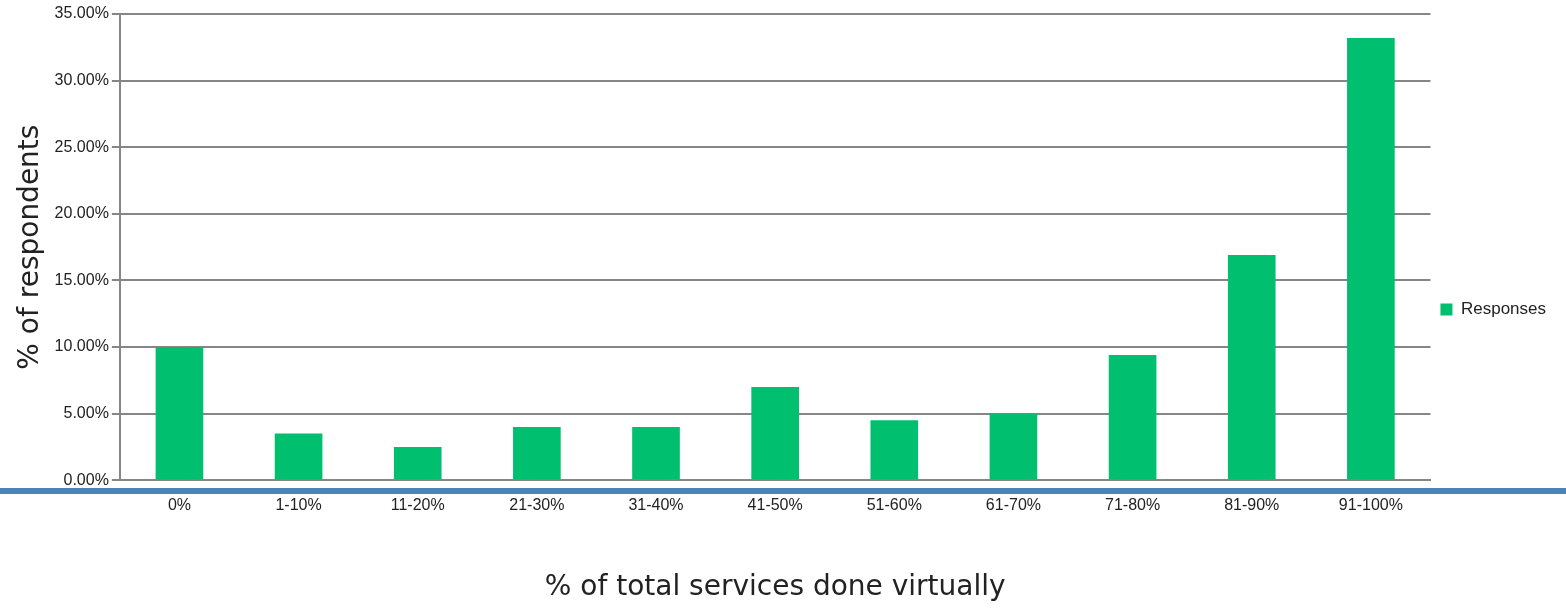  What do you see at coordinates (656, 505) in the screenshot?
I see `x-tick-label: 31-40%` at bounding box center [656, 505].